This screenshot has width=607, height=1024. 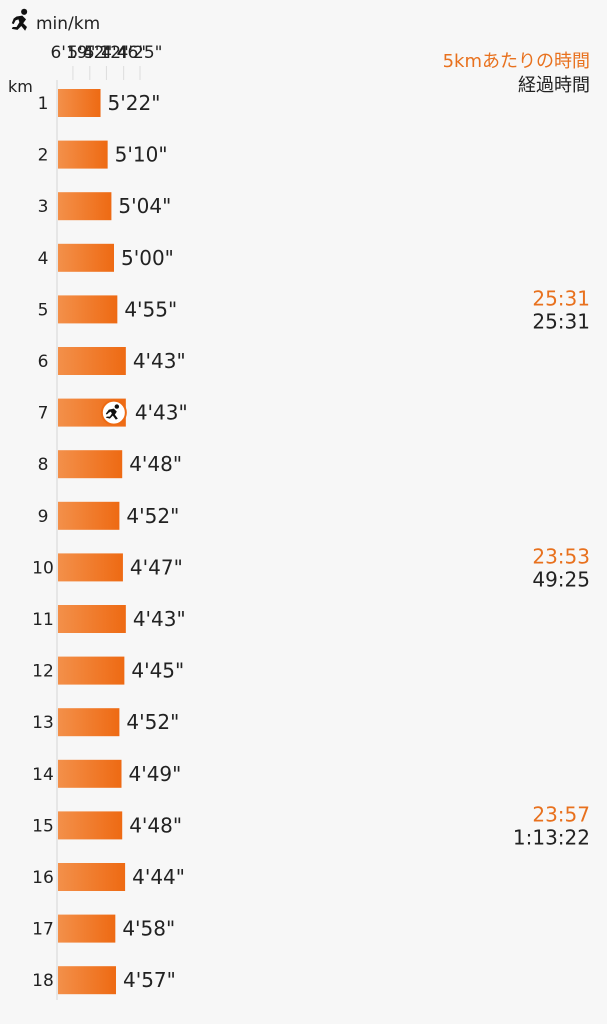 I want to click on bar-row: 15 4'48", so click(x=107, y=825).